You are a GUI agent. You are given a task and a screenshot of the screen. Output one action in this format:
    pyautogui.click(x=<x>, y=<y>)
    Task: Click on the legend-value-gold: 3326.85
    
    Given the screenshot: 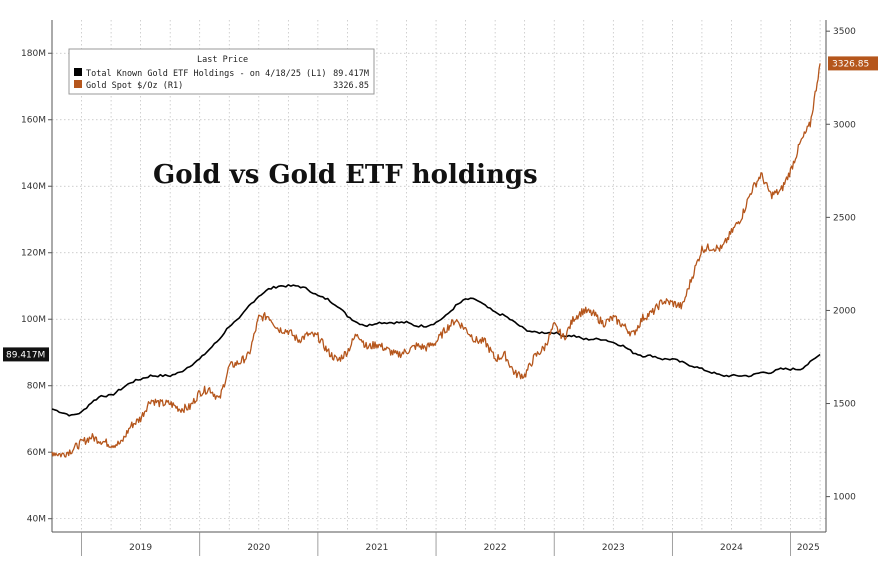 What is the action you would take?
    pyautogui.click(x=351, y=86)
    